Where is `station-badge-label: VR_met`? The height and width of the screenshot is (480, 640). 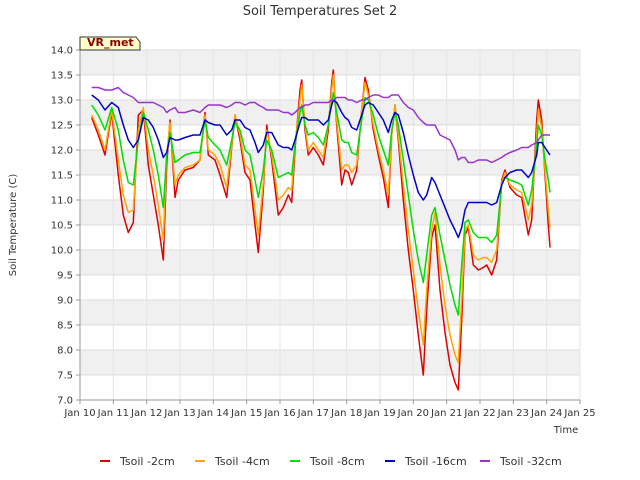
station-badge-label: VR_met is located at coordinates (110, 42).